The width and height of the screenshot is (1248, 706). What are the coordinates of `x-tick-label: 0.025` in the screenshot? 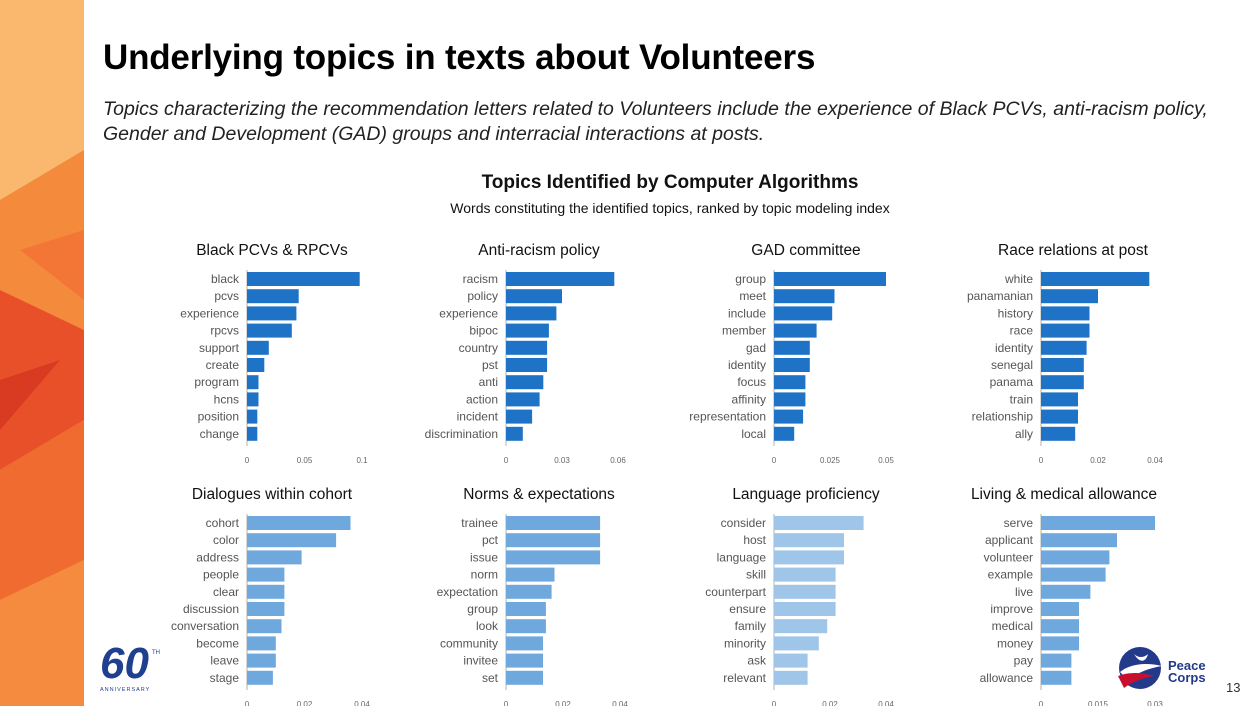 It's located at (830, 460).